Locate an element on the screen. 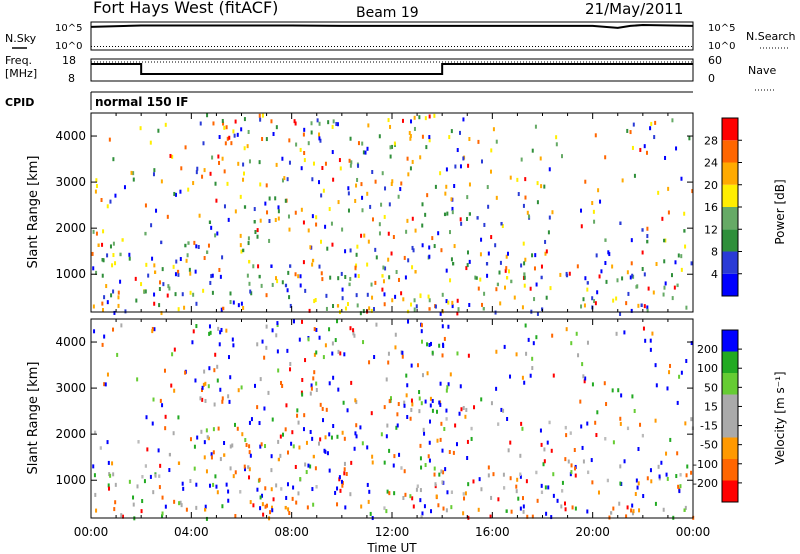  station-title: Fort Hays West (fitACF) is located at coordinates (185, 8).